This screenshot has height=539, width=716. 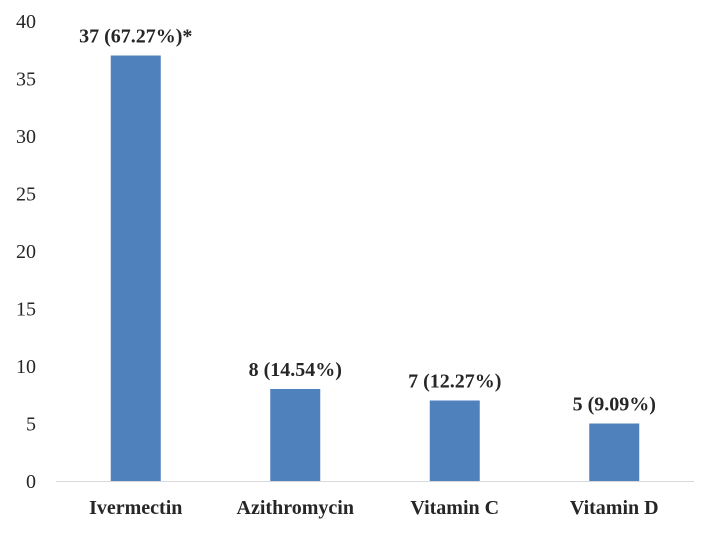 I want to click on y-axis-ticks: 0 5 10 15 20 25 30 35 40, so click(x=26, y=252).